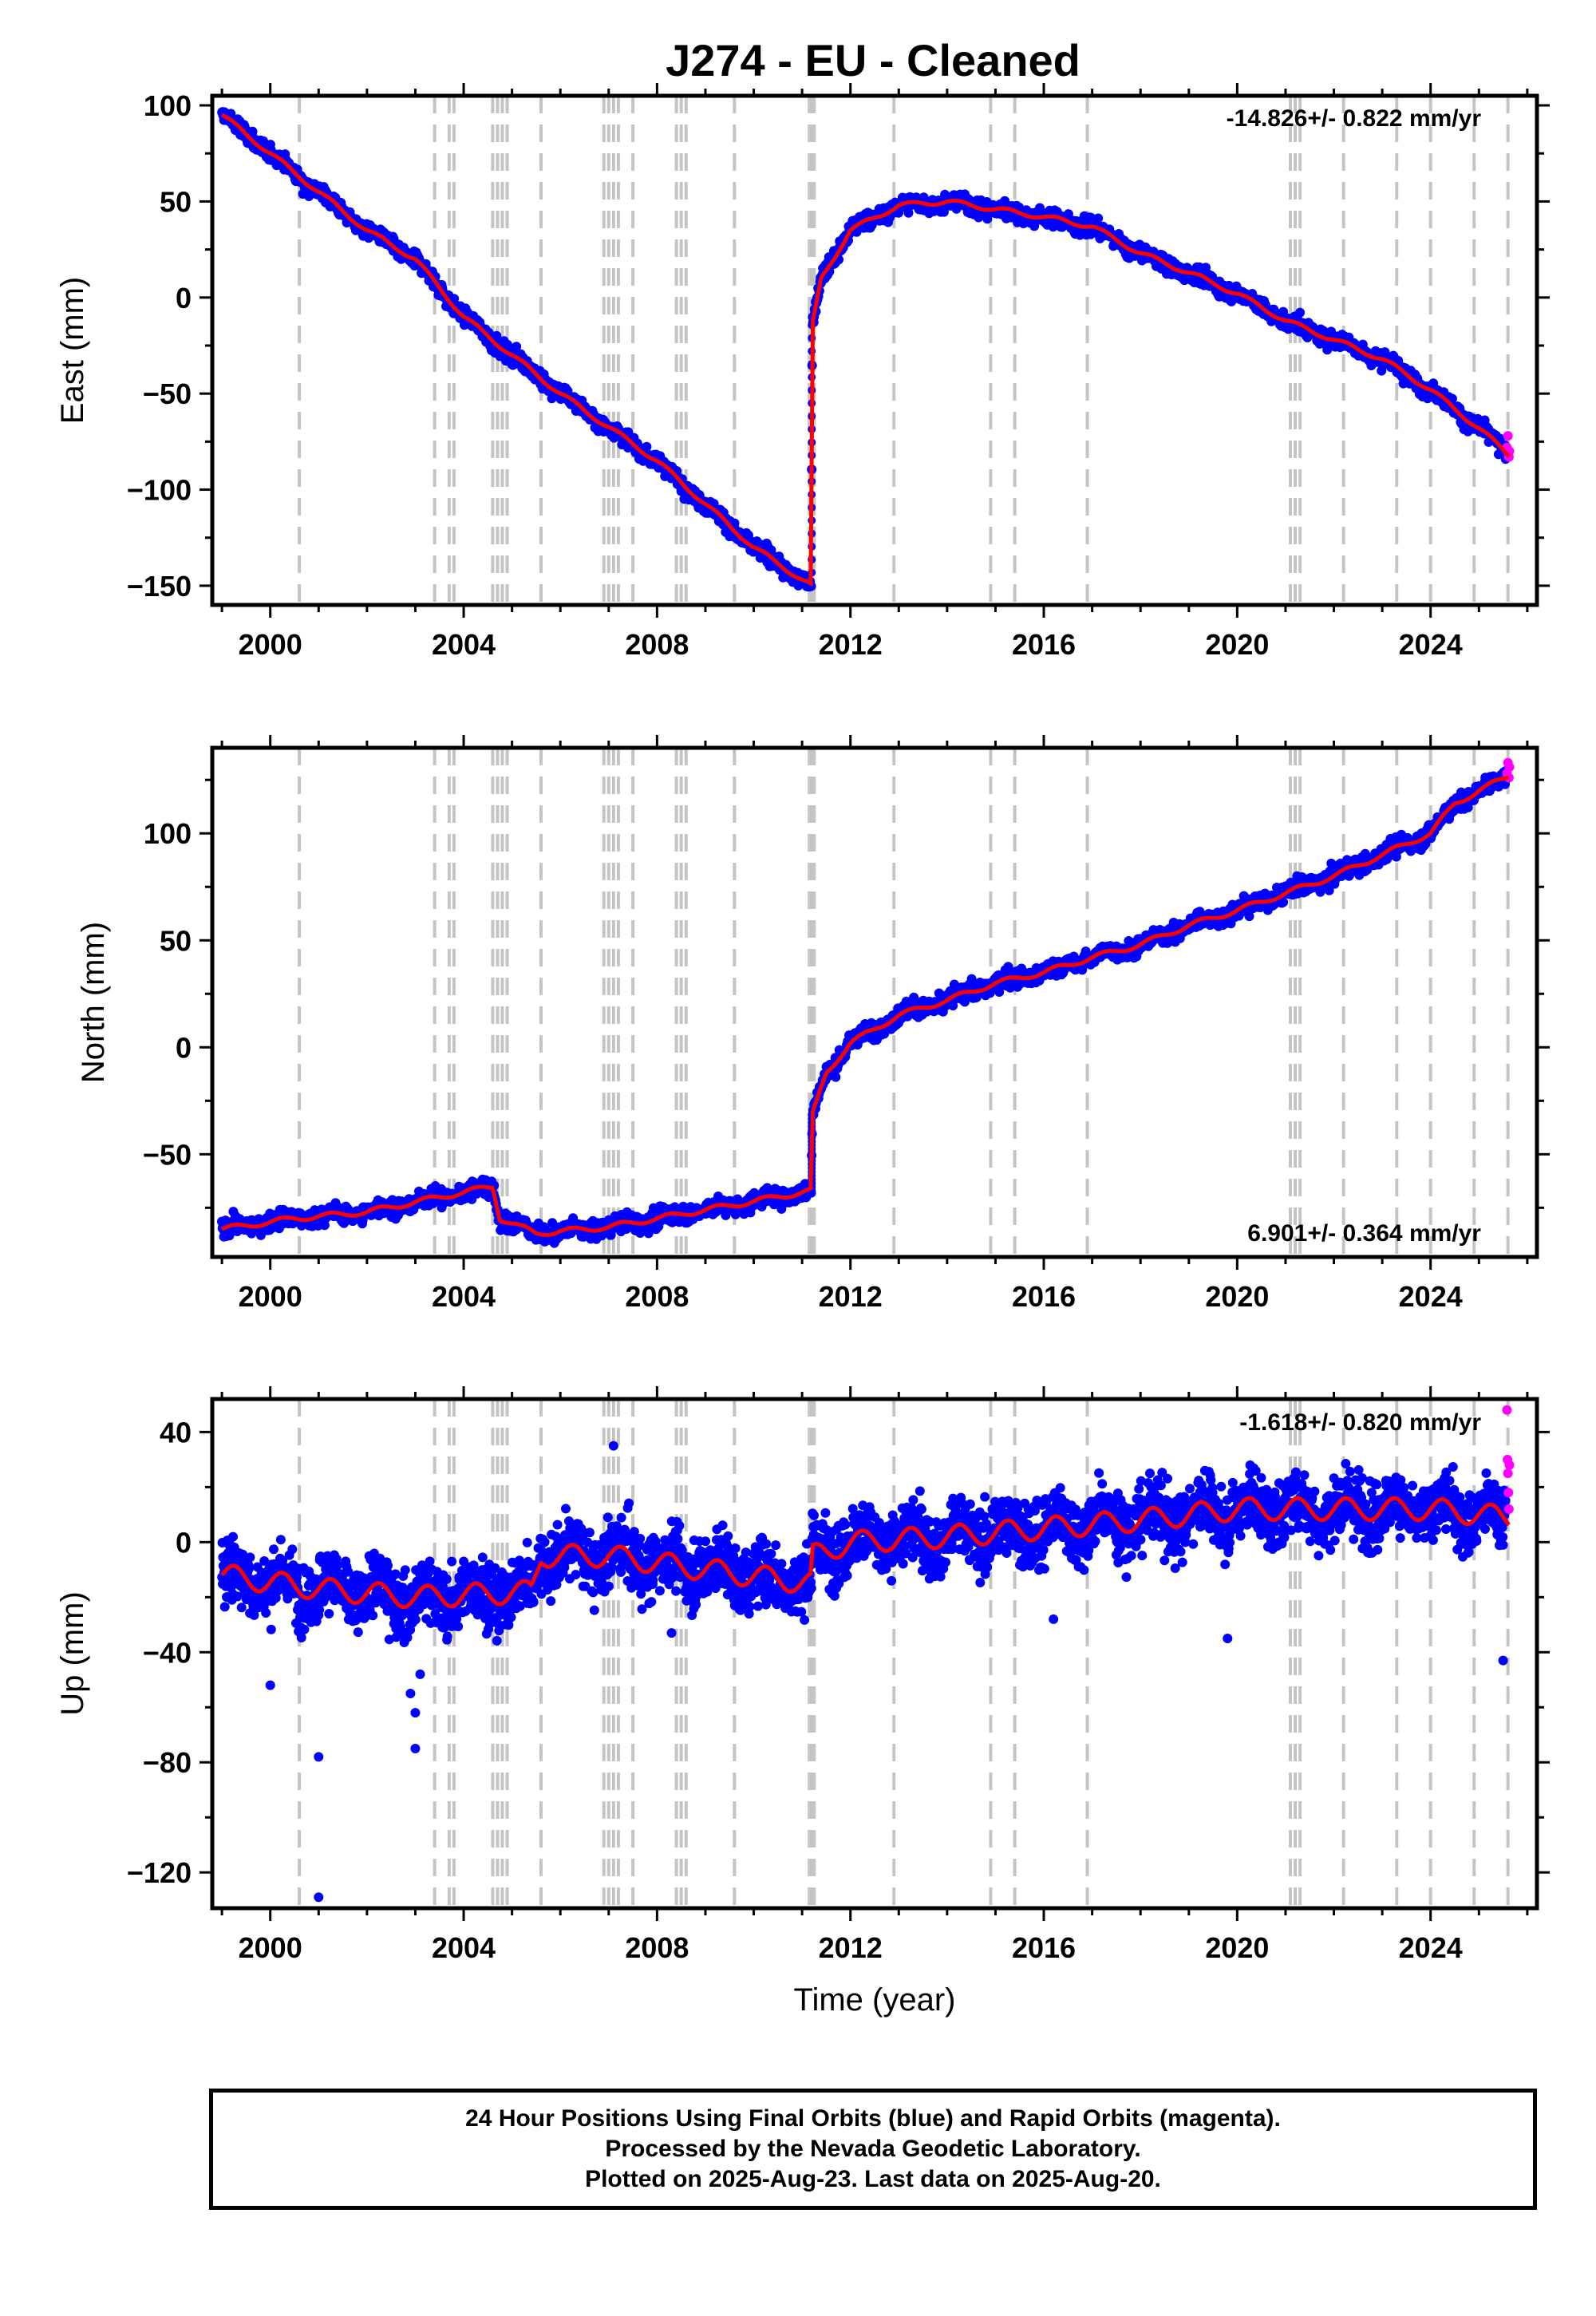 The height and width of the screenshot is (2316, 1596). What do you see at coordinates (270, 644) in the screenshot?
I see `x-tick-label: 2000` at bounding box center [270, 644].